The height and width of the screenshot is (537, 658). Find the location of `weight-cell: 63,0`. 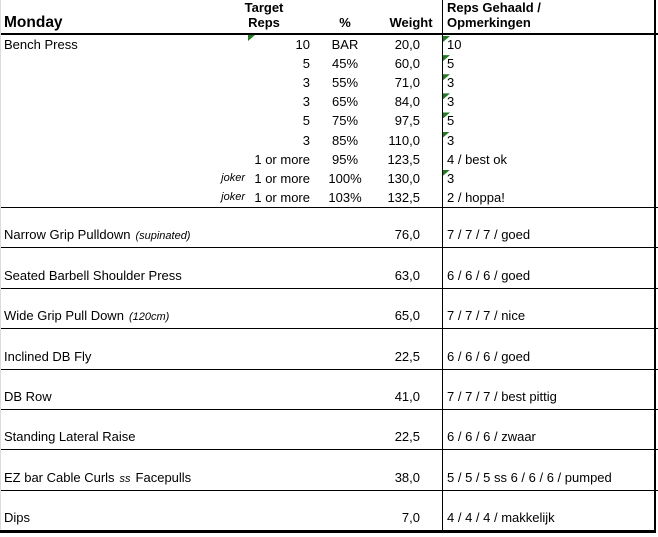

weight-cell: 63,0 is located at coordinates (407, 275).